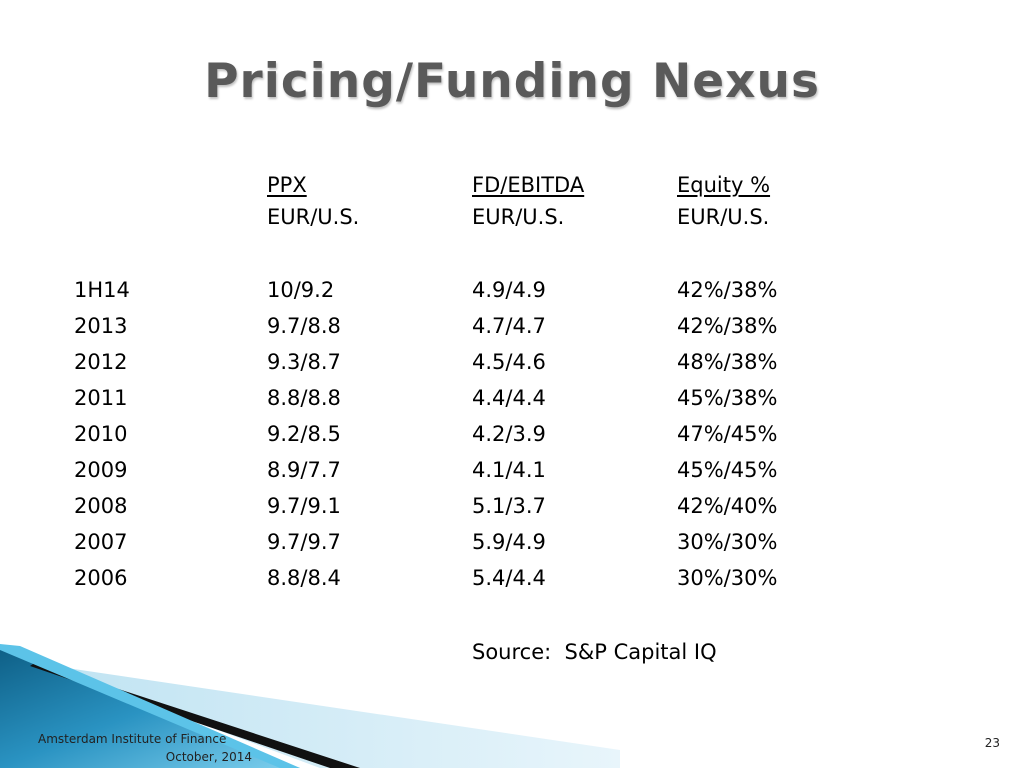  Describe the element at coordinates (101, 506) in the screenshot. I see `row-label: 2008` at that location.